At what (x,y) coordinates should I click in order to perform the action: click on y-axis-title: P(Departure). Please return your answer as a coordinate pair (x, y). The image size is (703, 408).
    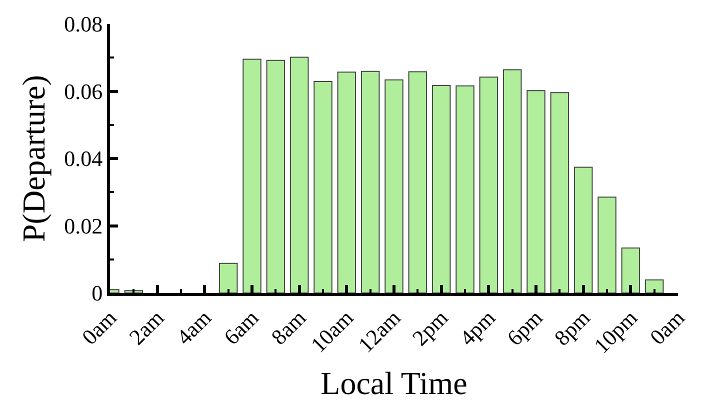
    Looking at the image, I should click on (33, 158).